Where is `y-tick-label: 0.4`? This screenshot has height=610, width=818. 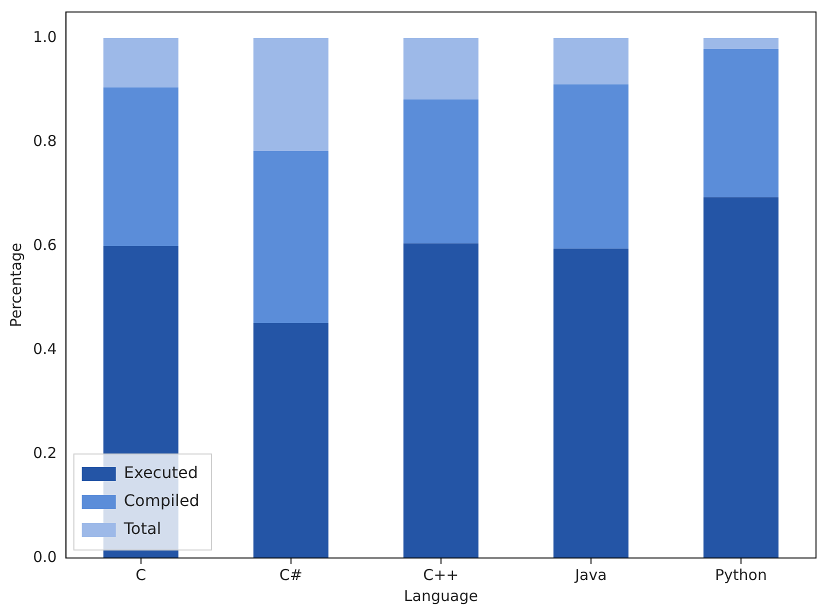
y-tick-label: 0.4 is located at coordinates (44, 349).